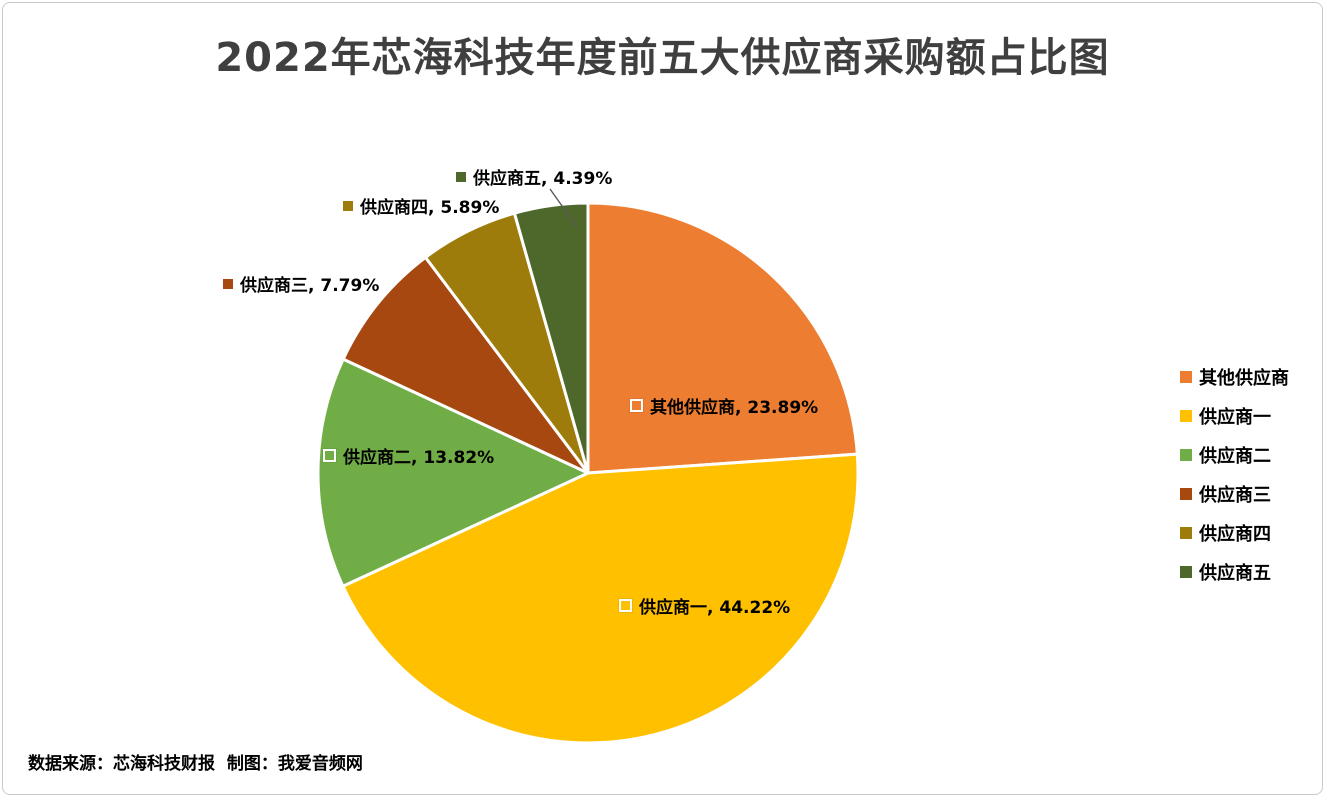  I want to click on legend-item-supplier2: 供应商二, so click(1234, 455).